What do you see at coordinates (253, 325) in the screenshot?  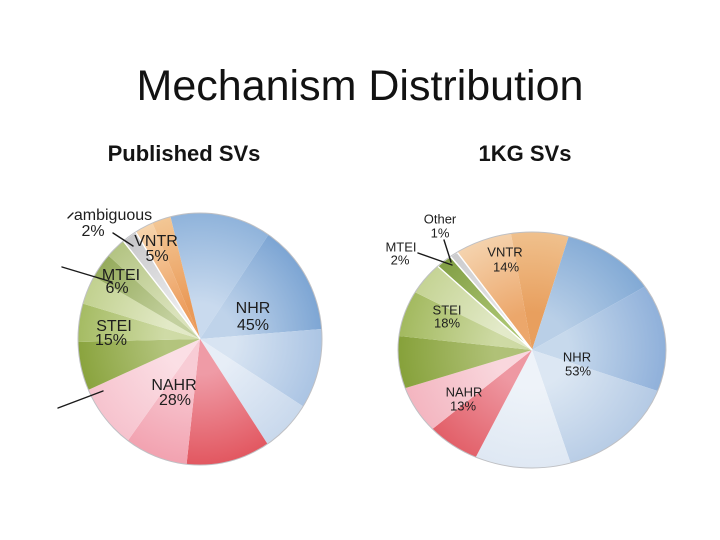 I see `published-svs-label-nhr: 45%` at bounding box center [253, 325].